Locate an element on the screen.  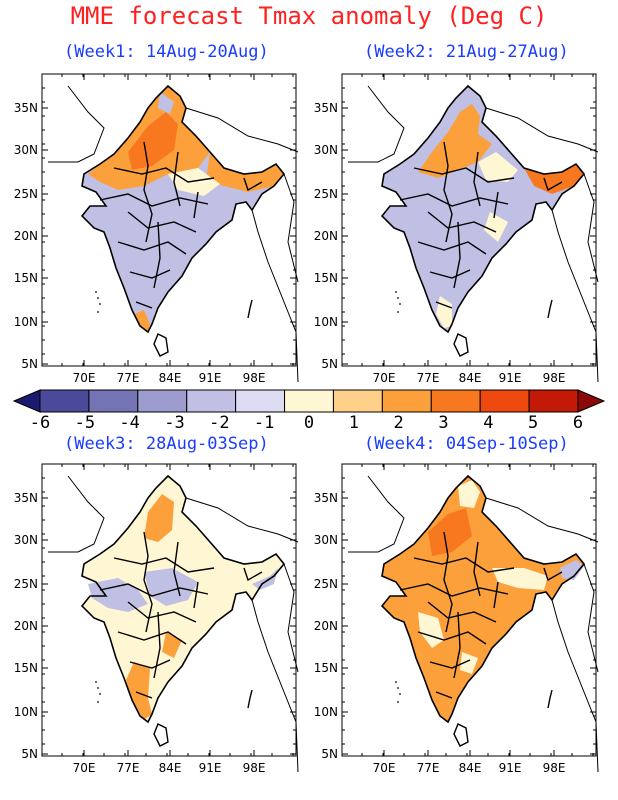
colorbar-label: -1 is located at coordinates (264, 422).